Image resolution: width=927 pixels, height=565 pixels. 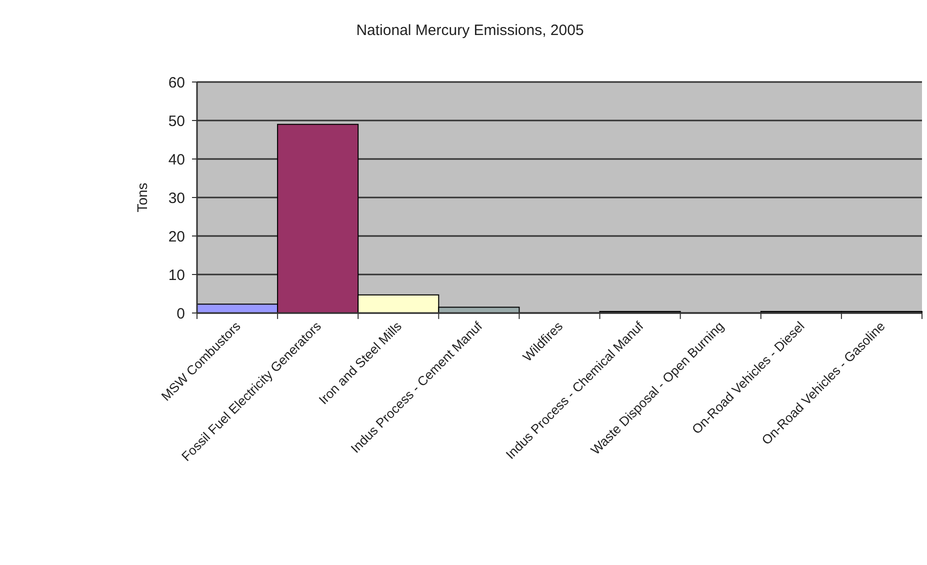 What do you see at coordinates (470, 30) in the screenshot?
I see `chart-title: National Mercury Emissions, 2005` at bounding box center [470, 30].